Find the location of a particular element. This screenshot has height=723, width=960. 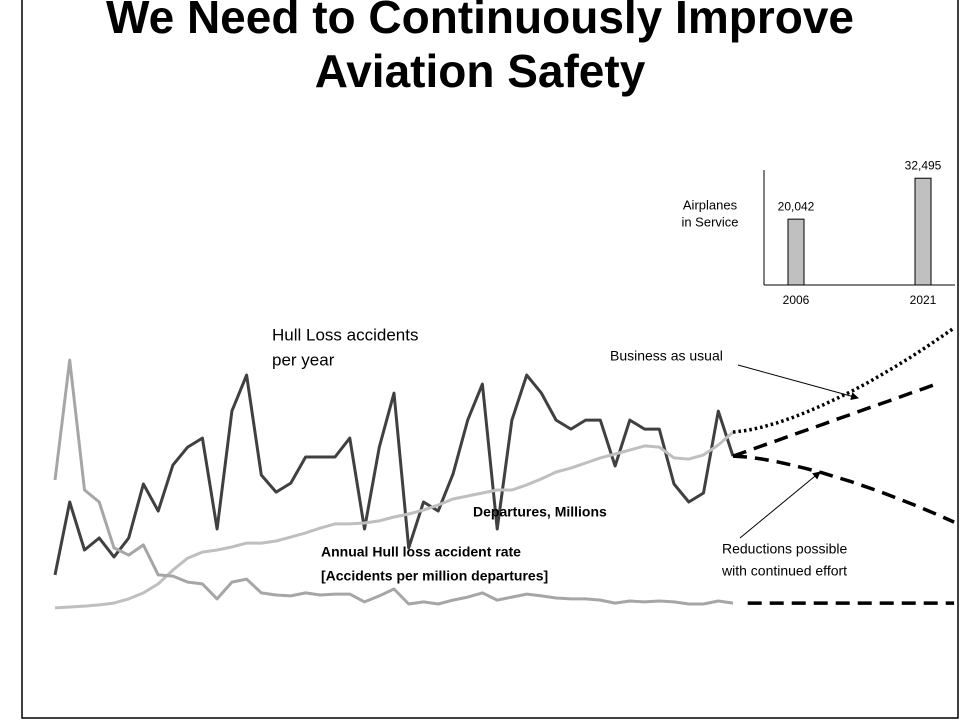

annotation: [Accidents per million departures] is located at coordinates (434, 576).